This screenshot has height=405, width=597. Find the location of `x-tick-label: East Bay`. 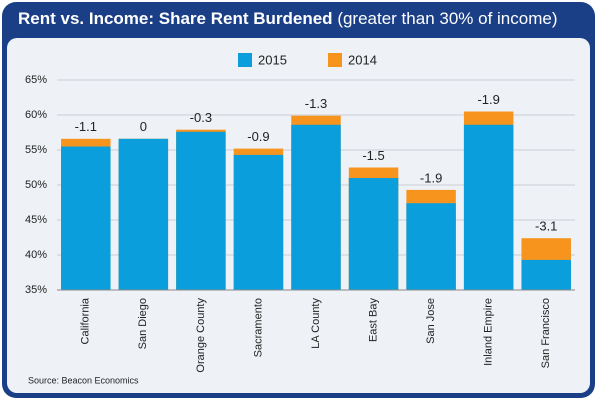

x-tick-label: East Bay is located at coordinates (373, 320).